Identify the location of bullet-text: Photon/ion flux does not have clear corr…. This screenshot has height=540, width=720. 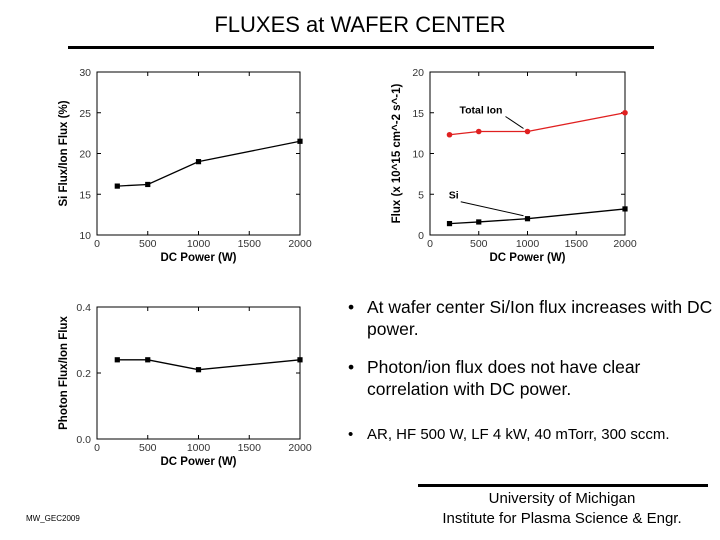
(504, 378).